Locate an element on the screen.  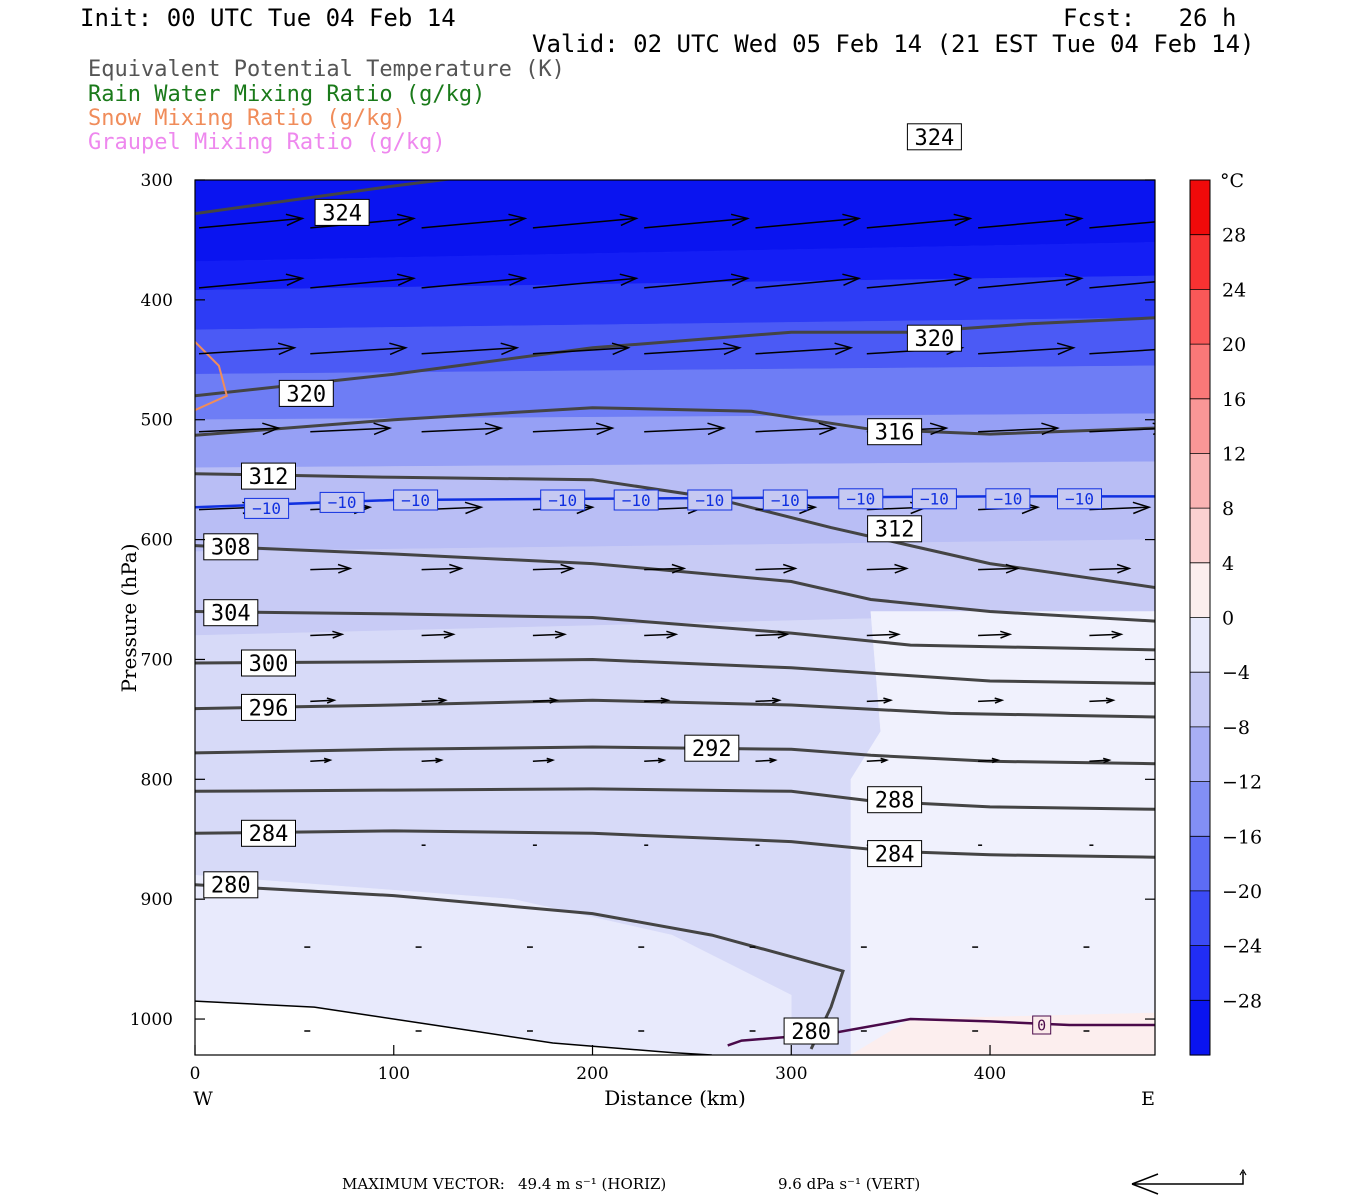
colorbar-tick-label: −24 is located at coordinates (1242, 947).